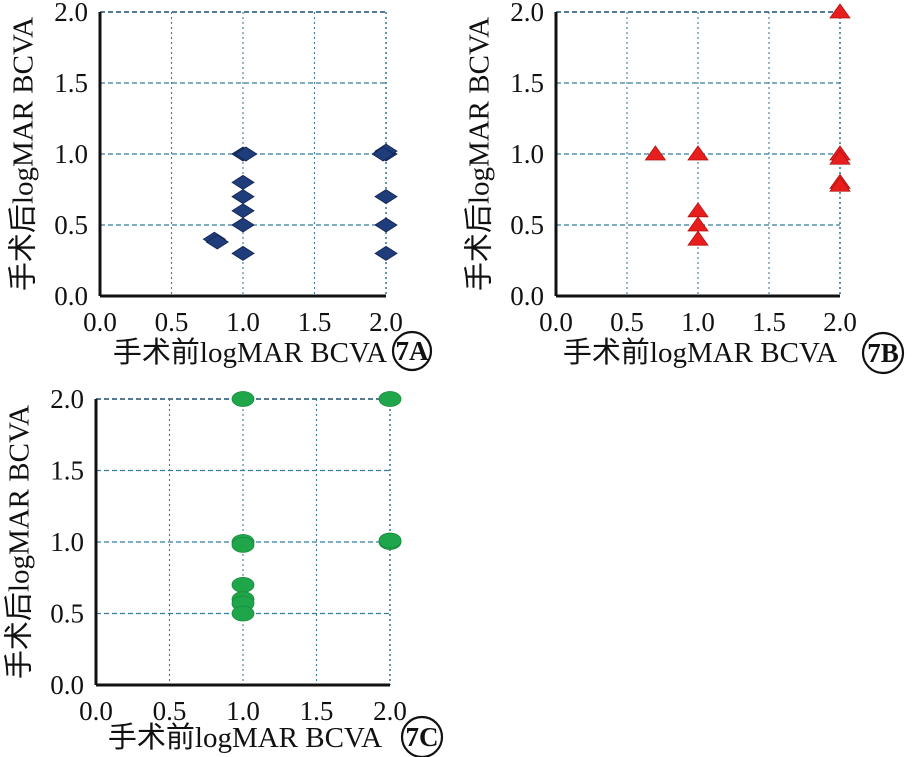 The width and height of the screenshot is (912, 757). I want to click on panel-badge-label: 7B, so click(883, 353).